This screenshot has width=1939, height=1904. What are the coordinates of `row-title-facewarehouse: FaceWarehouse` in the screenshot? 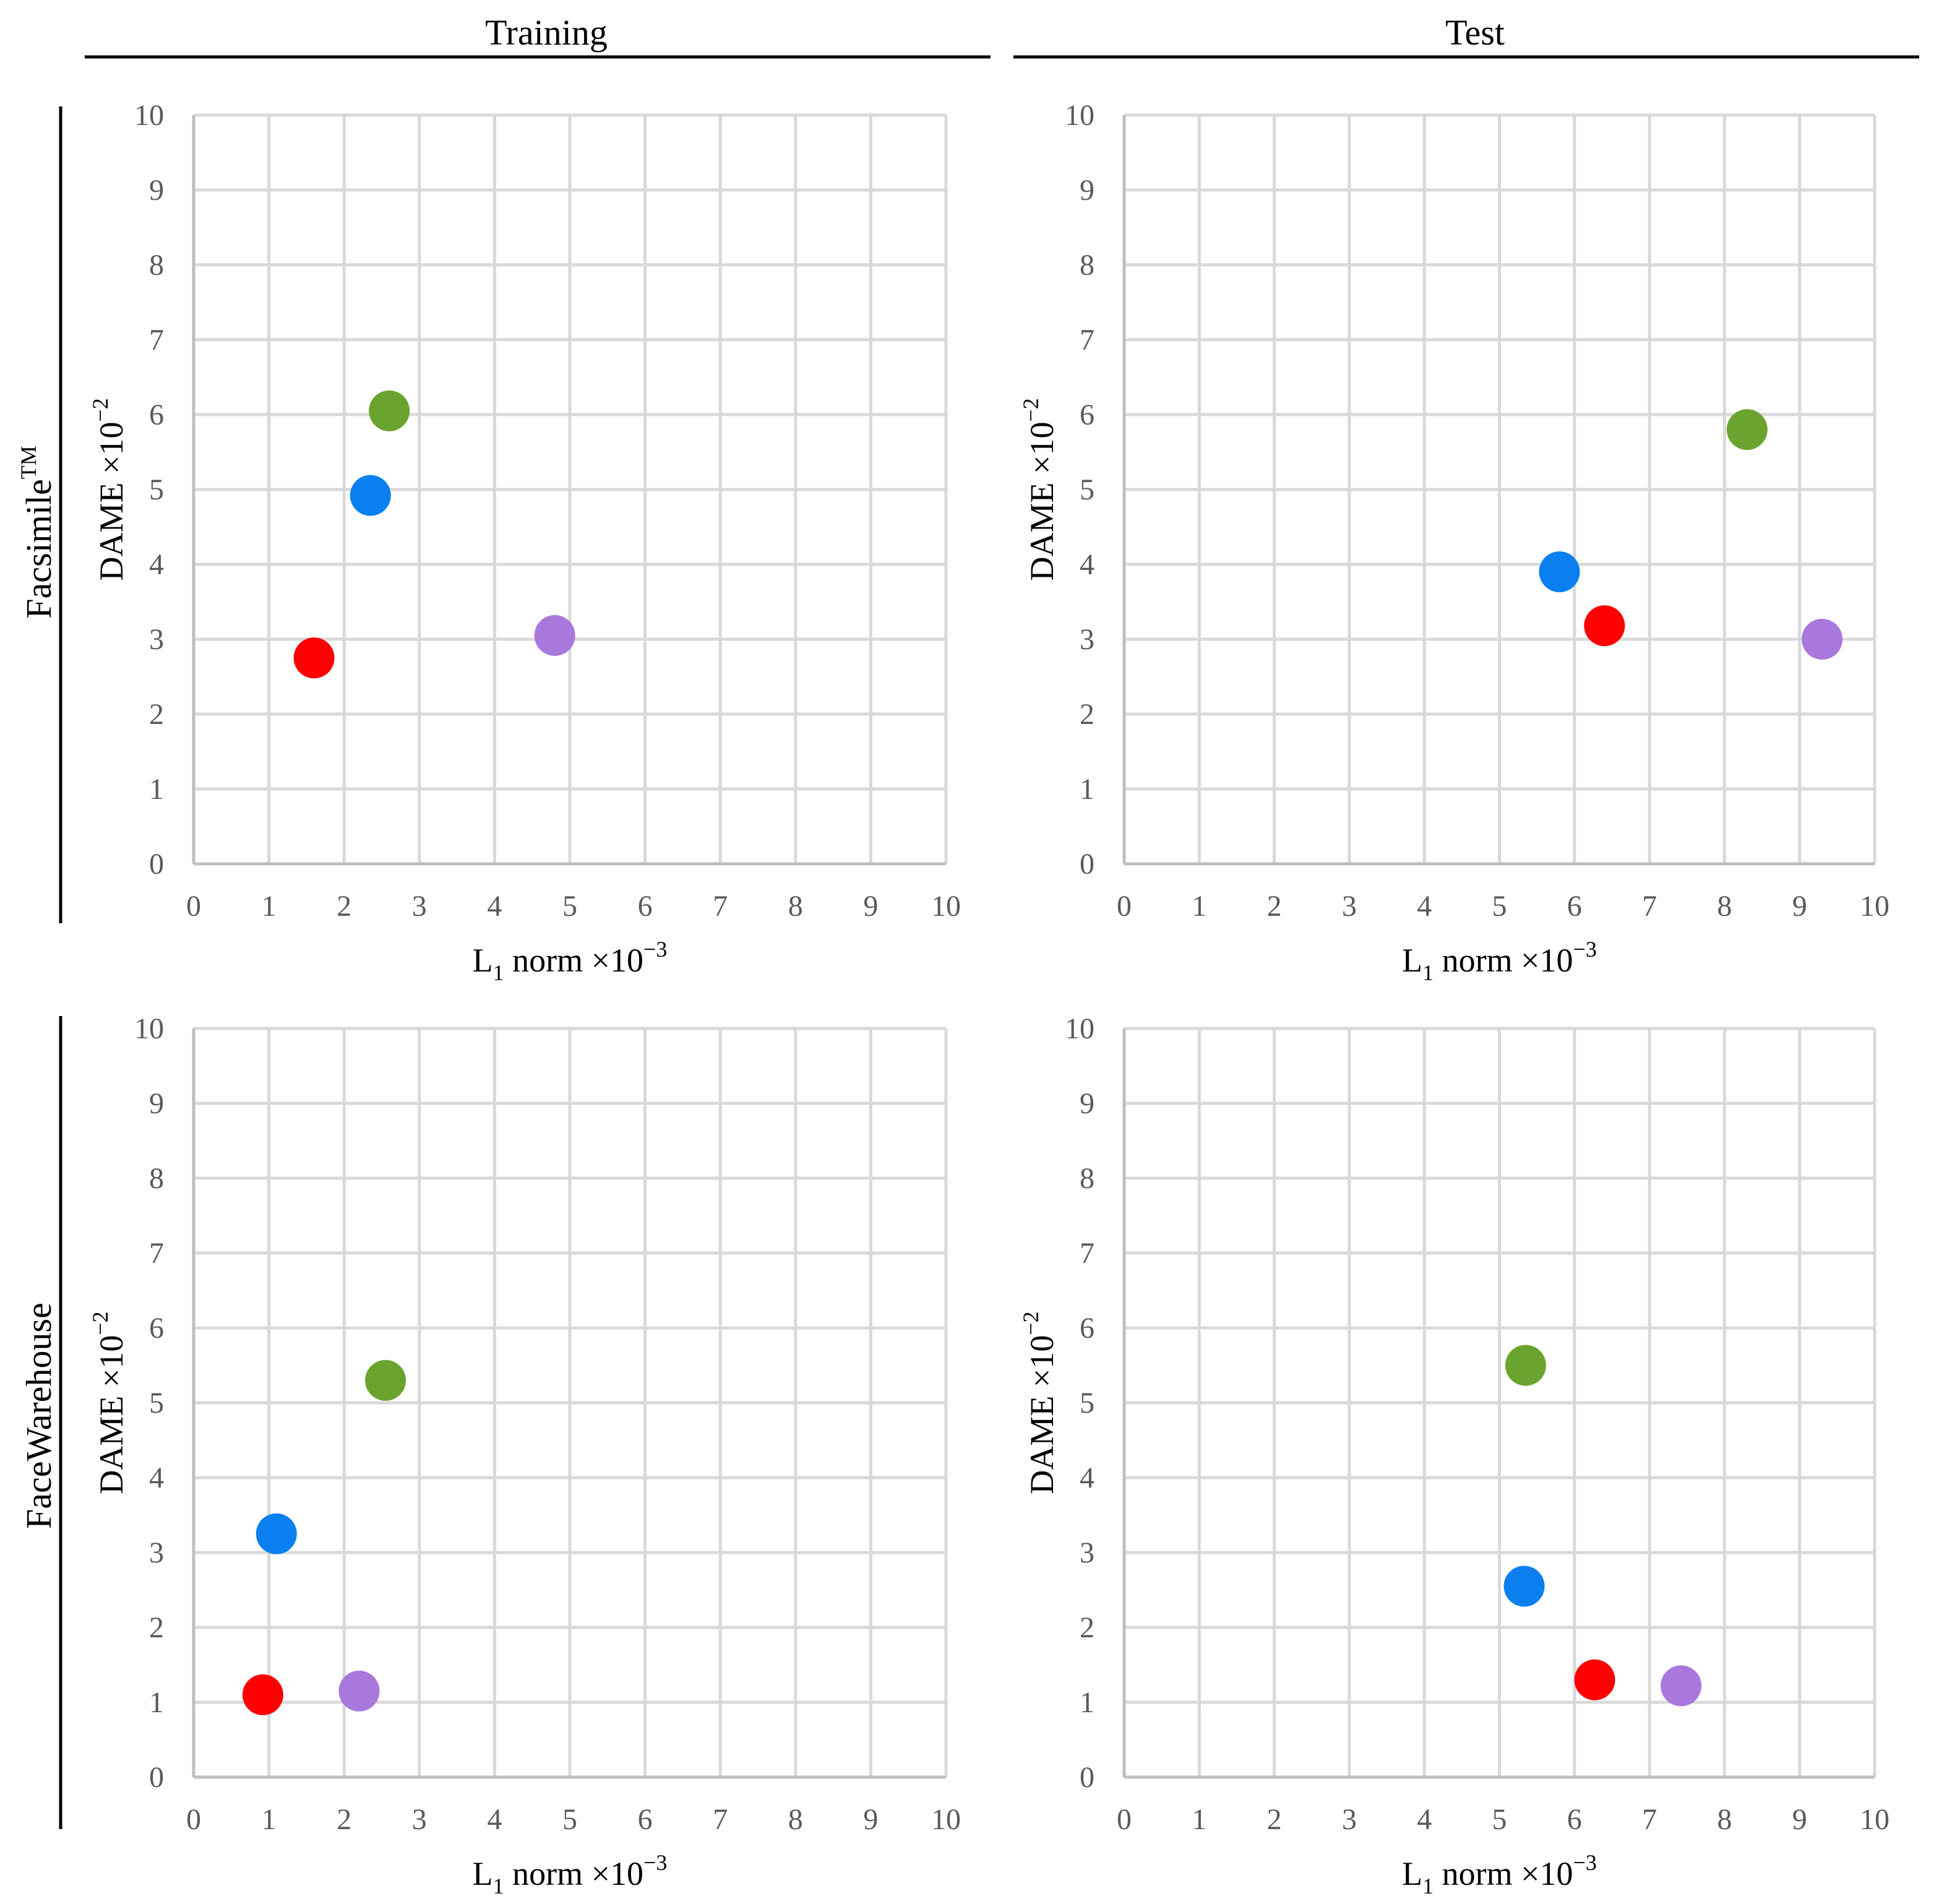 It's located at (39, 1416).